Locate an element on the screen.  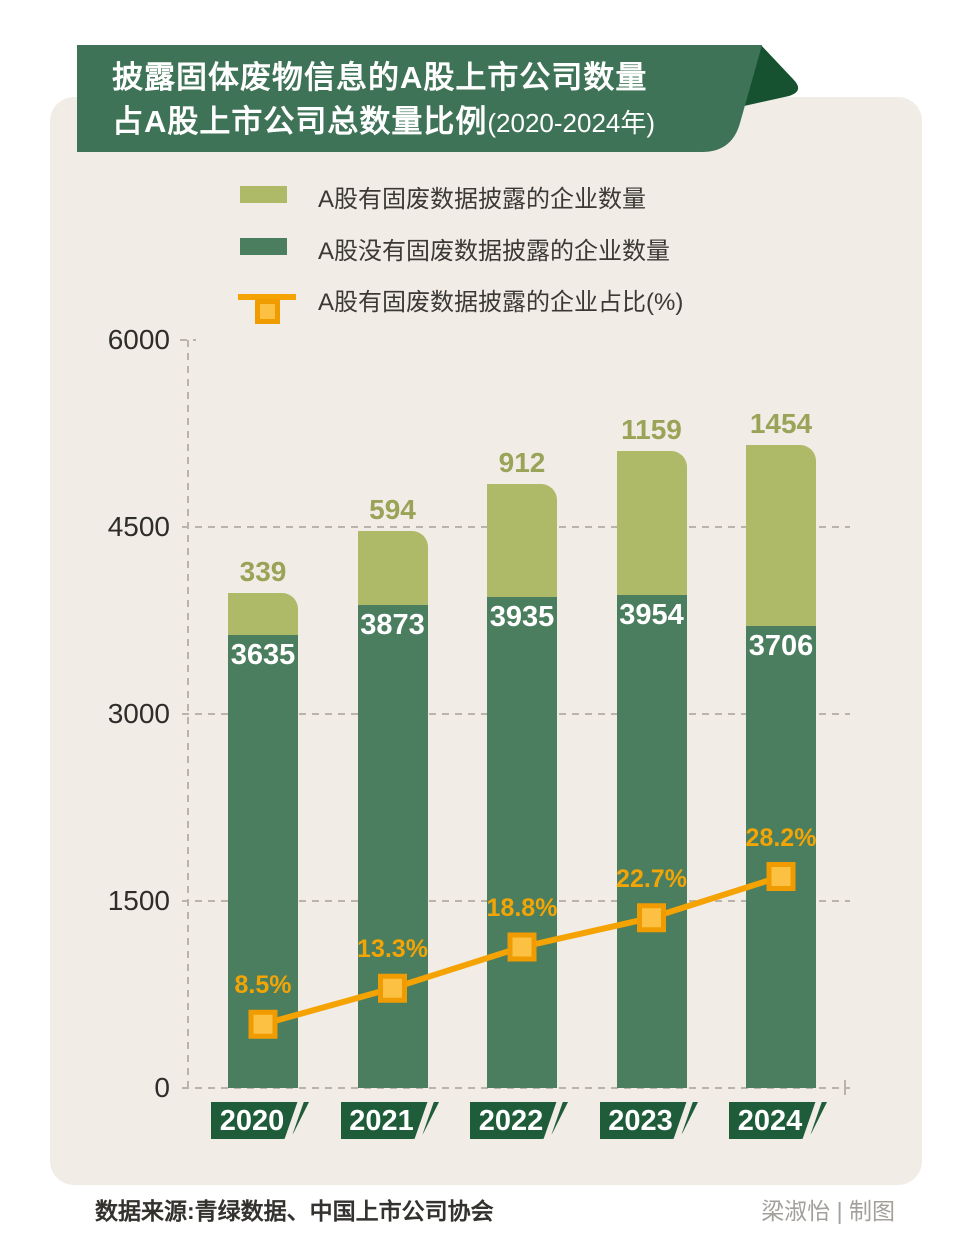
bar-not-disclosed-label: 3873 is located at coordinates (392, 625).